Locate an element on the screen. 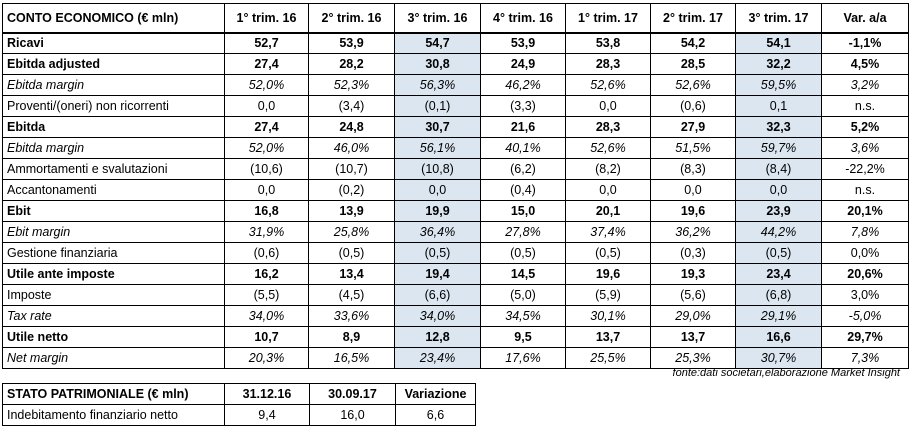 The image size is (912, 431). row-label: Ebitda margin is located at coordinates (113, 85).